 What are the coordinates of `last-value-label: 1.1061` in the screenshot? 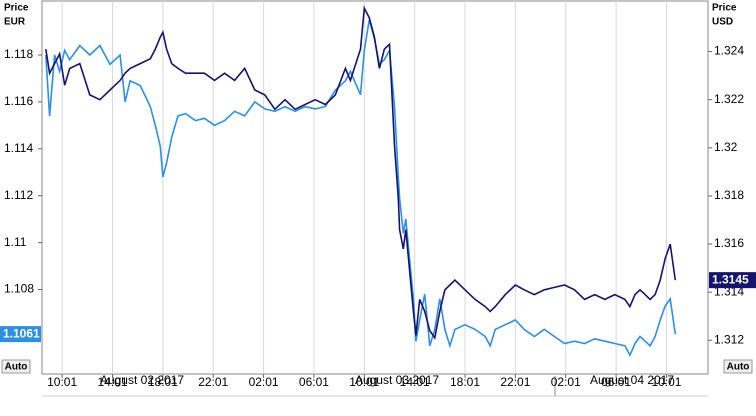 It's located at (21, 333).